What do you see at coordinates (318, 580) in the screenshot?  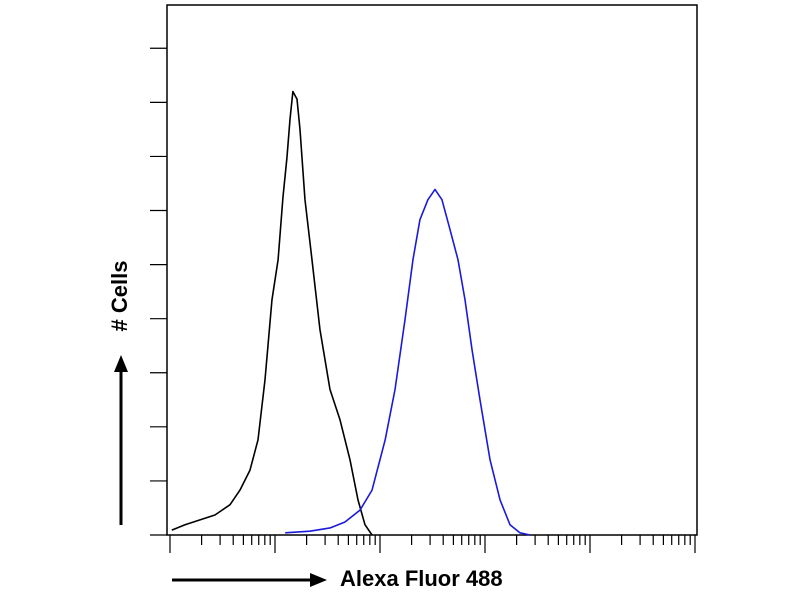 I see `x-arrow-head` at bounding box center [318, 580].